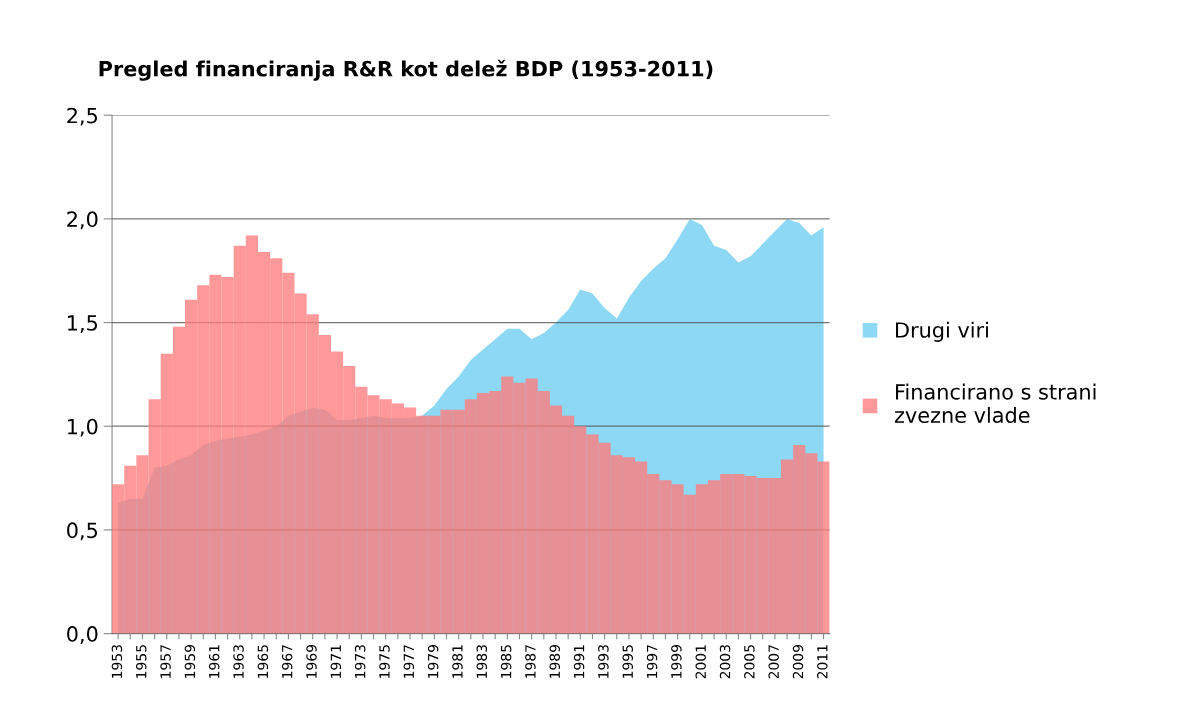 The height and width of the screenshot is (720, 1192). Describe the element at coordinates (530, 661) in the screenshot. I see `x-tick-label: 1987` at that location.